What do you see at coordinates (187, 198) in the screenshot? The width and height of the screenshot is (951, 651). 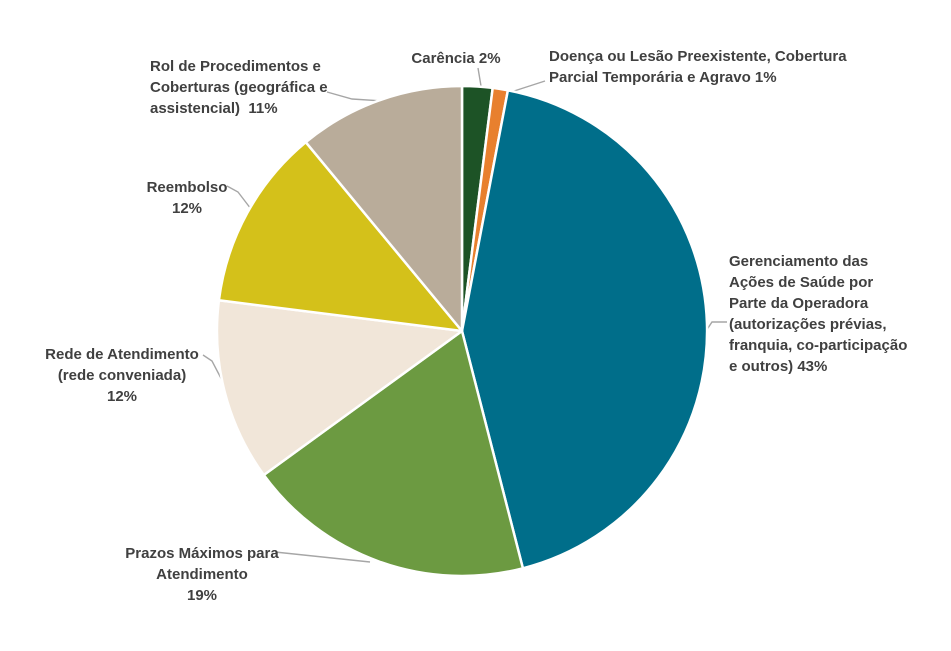 I see `slice-label-reembolso: Reembolso 12%` at bounding box center [187, 198].